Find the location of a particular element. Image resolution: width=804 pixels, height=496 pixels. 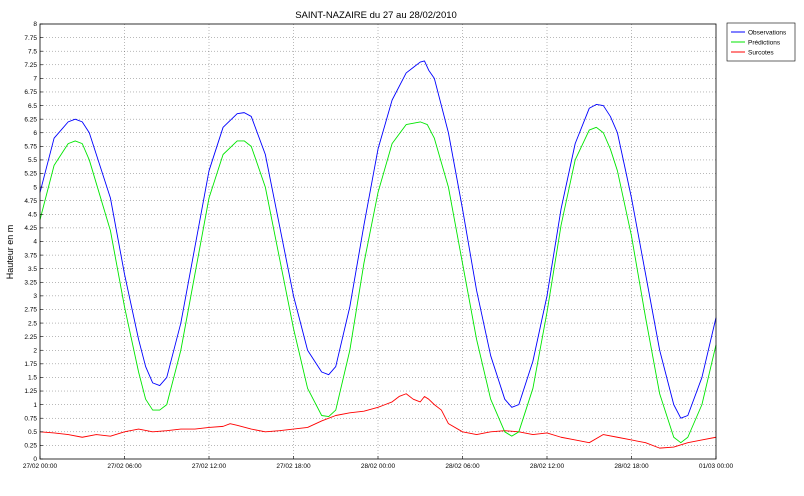

y-tick-label: 5 is located at coordinates (35, 187).